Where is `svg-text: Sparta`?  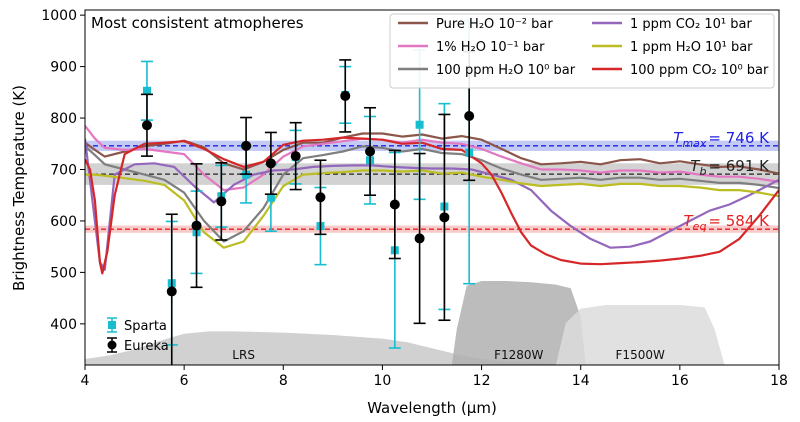 svg-text: Sparta is located at coordinates (145, 326).